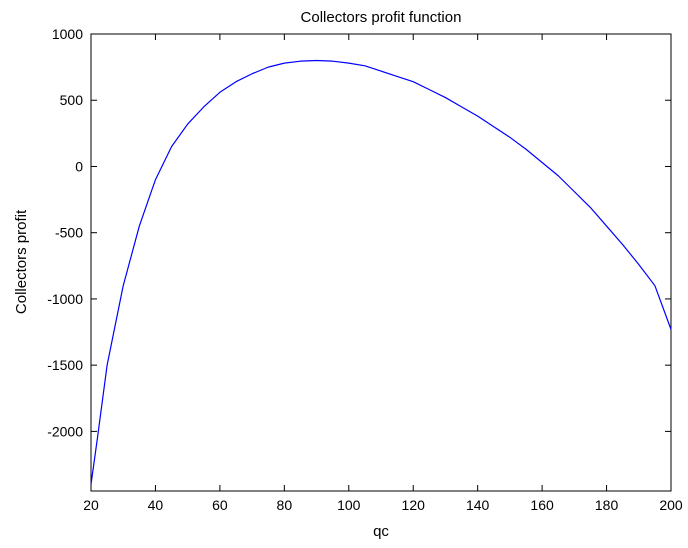  I want to click on x-tick-label: 20, so click(91, 505).